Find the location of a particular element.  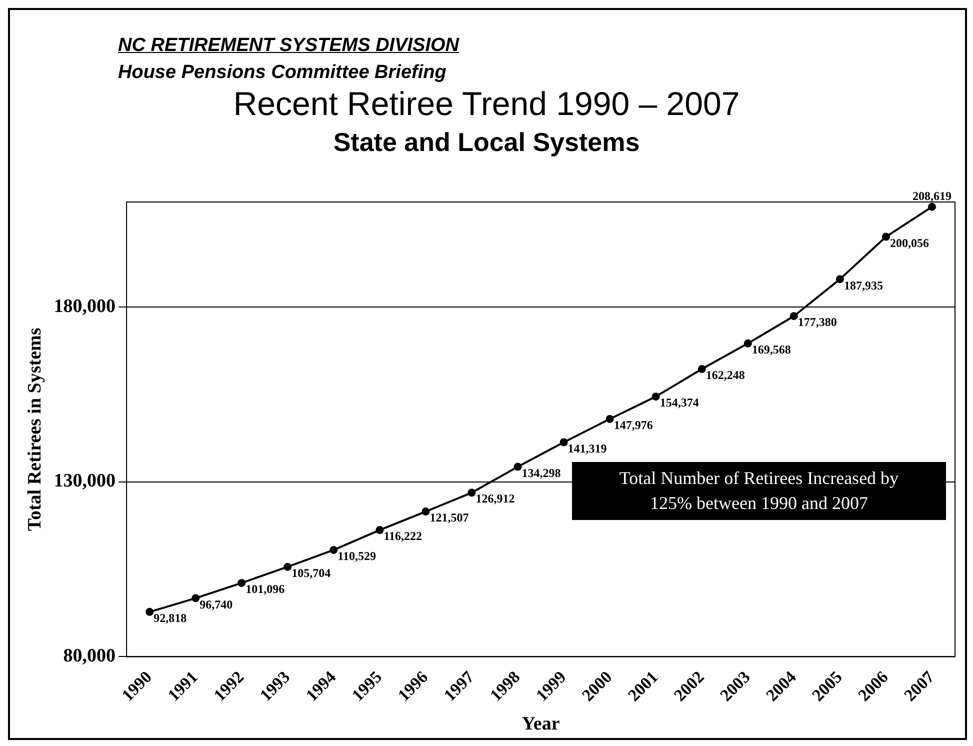

data-label: 105,704 is located at coordinates (311, 573).